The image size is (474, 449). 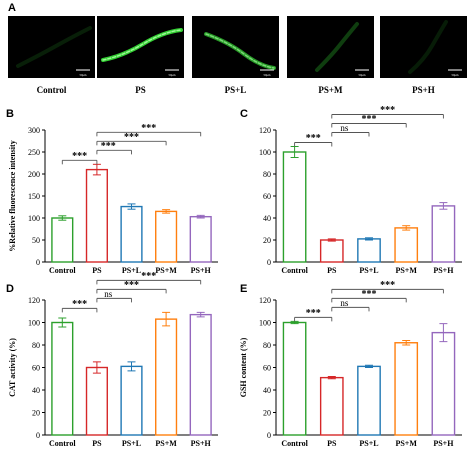 What do you see at coordinates (108, 294) in the screenshot?
I see `chart-d-significance-label: ns` at bounding box center [108, 294].